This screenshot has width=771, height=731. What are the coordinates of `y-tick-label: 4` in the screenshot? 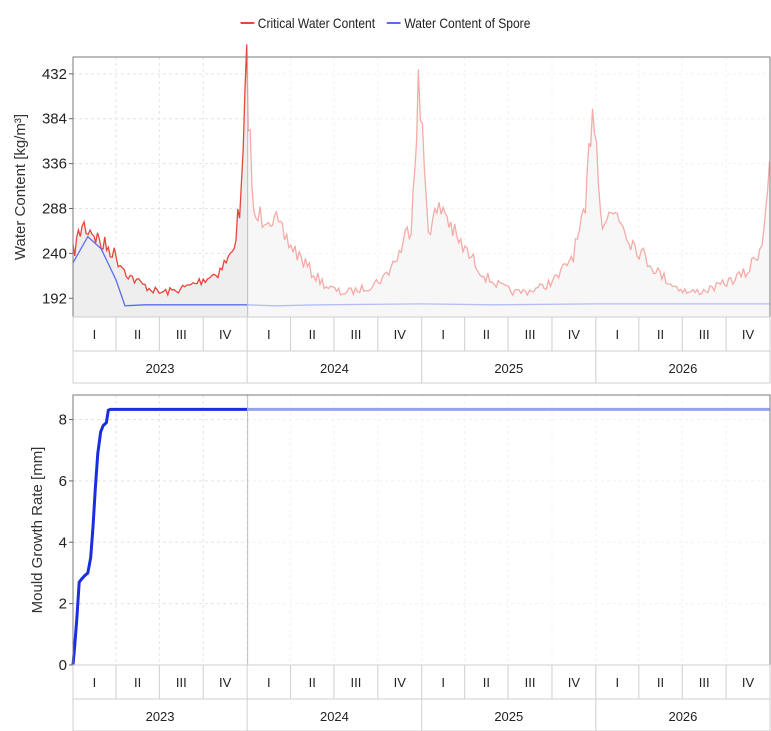 It's located at (63, 542).